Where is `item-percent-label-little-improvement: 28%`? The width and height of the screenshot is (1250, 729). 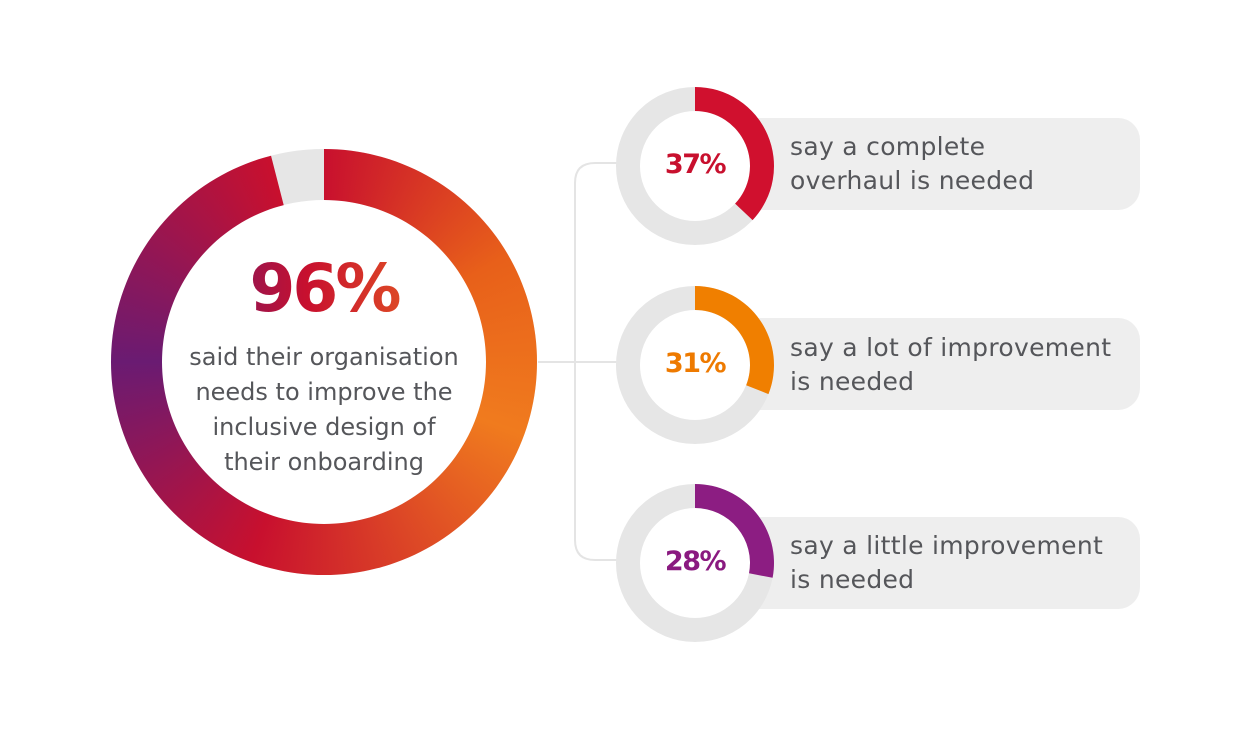
item-percent-label-little-improvement: 28% is located at coordinates (695, 561).